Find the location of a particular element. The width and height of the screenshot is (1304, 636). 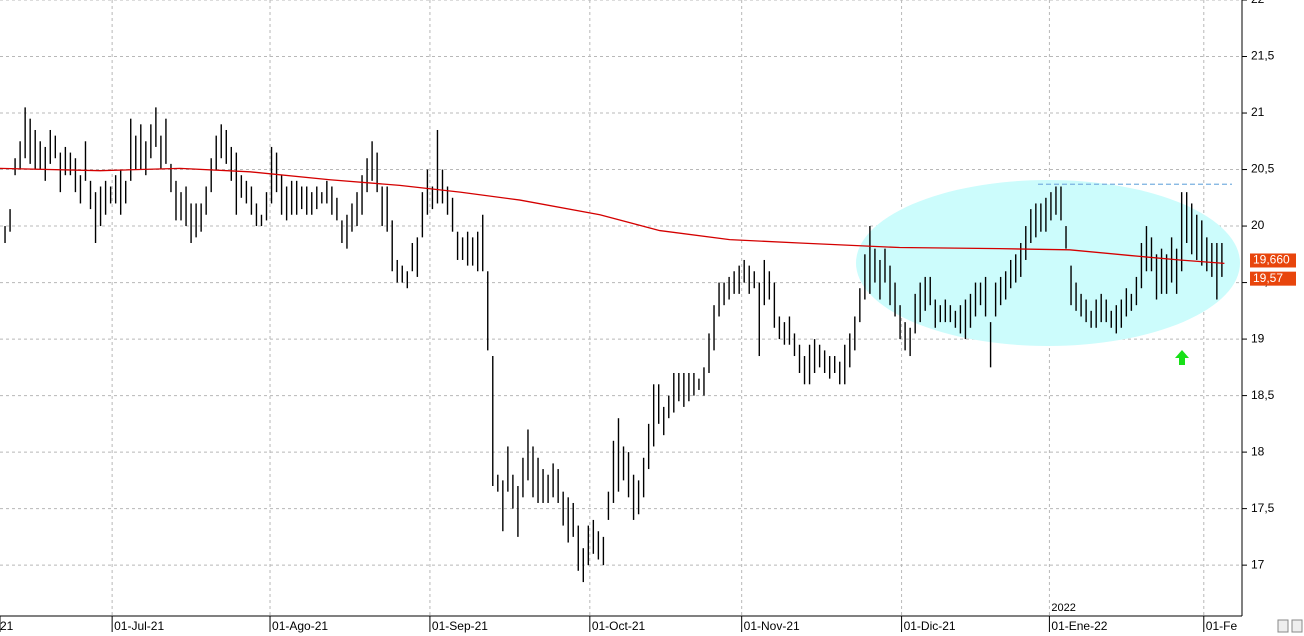

y-tick-label: 21 is located at coordinates (1258, 112).